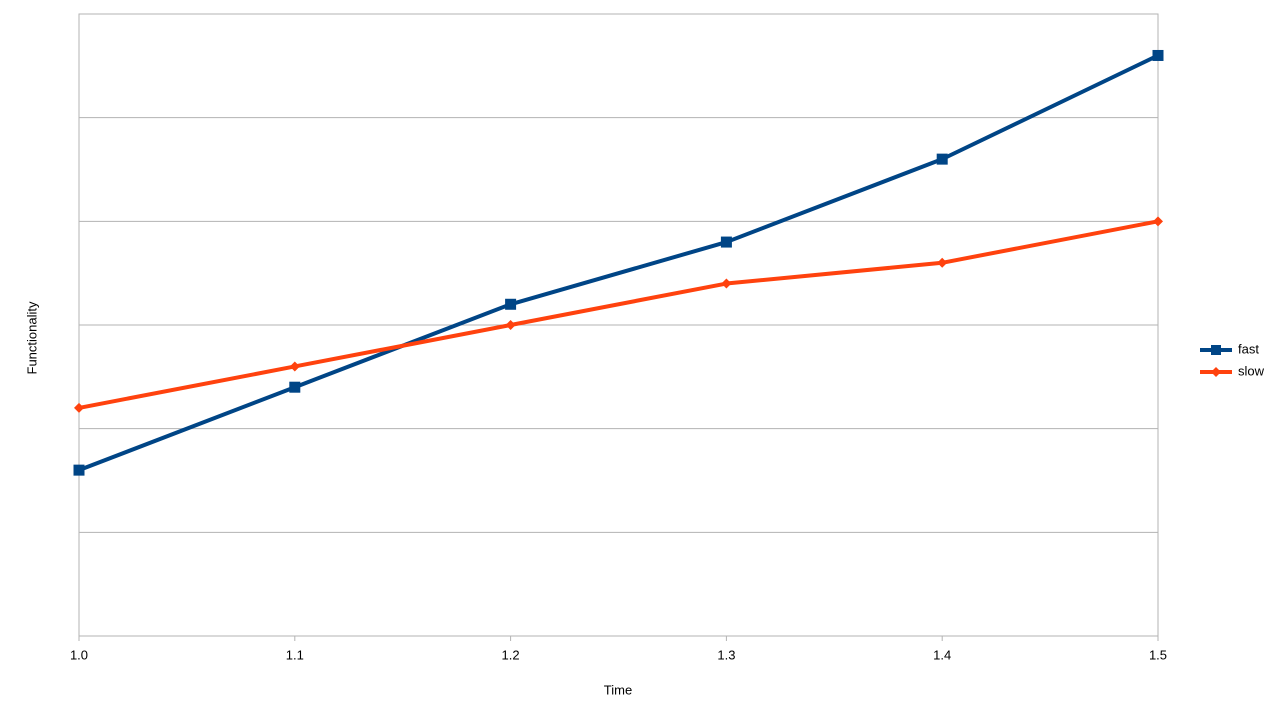  I want to click on x-tick-label: 1.2, so click(511, 654).